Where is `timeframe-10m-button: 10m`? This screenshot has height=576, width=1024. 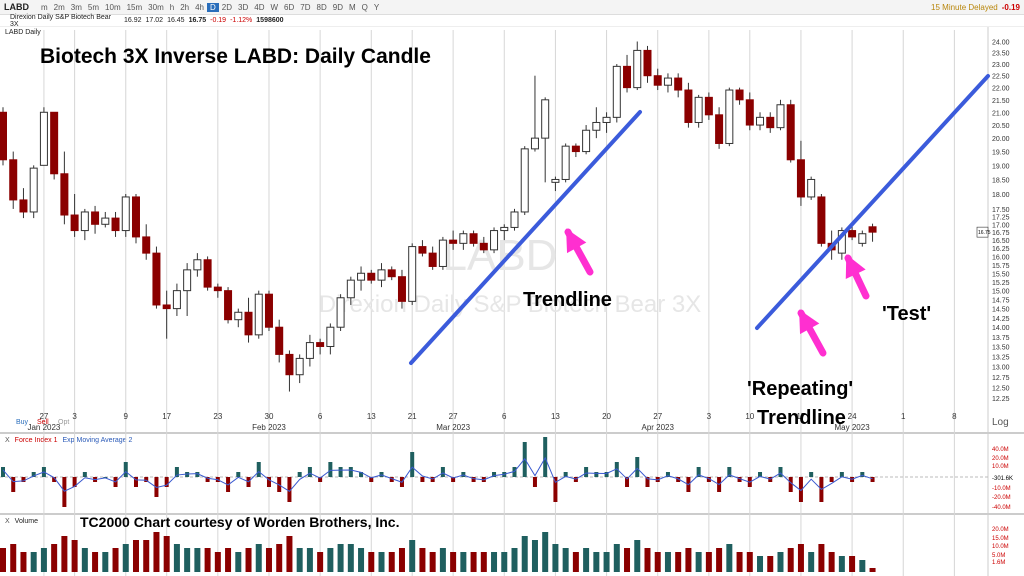
timeframe-10m-button: 10m is located at coordinates (113, 7).